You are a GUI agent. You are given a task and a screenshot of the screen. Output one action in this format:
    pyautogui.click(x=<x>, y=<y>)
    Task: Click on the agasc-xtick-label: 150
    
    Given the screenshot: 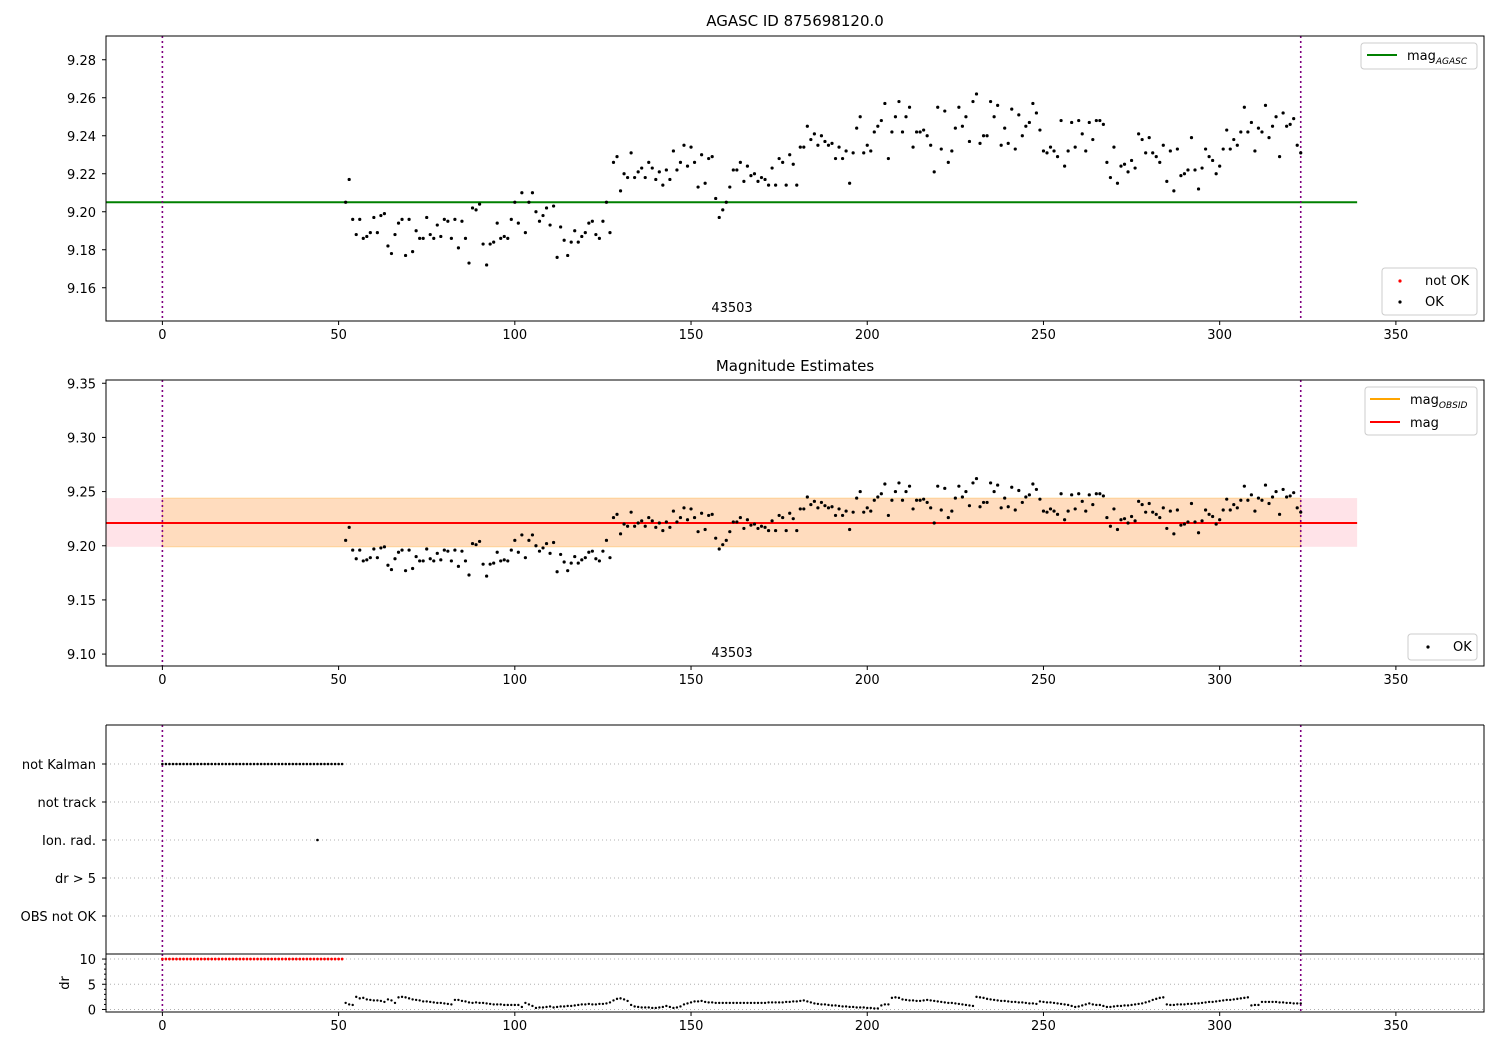 What is the action you would take?
    pyautogui.click(x=691, y=335)
    